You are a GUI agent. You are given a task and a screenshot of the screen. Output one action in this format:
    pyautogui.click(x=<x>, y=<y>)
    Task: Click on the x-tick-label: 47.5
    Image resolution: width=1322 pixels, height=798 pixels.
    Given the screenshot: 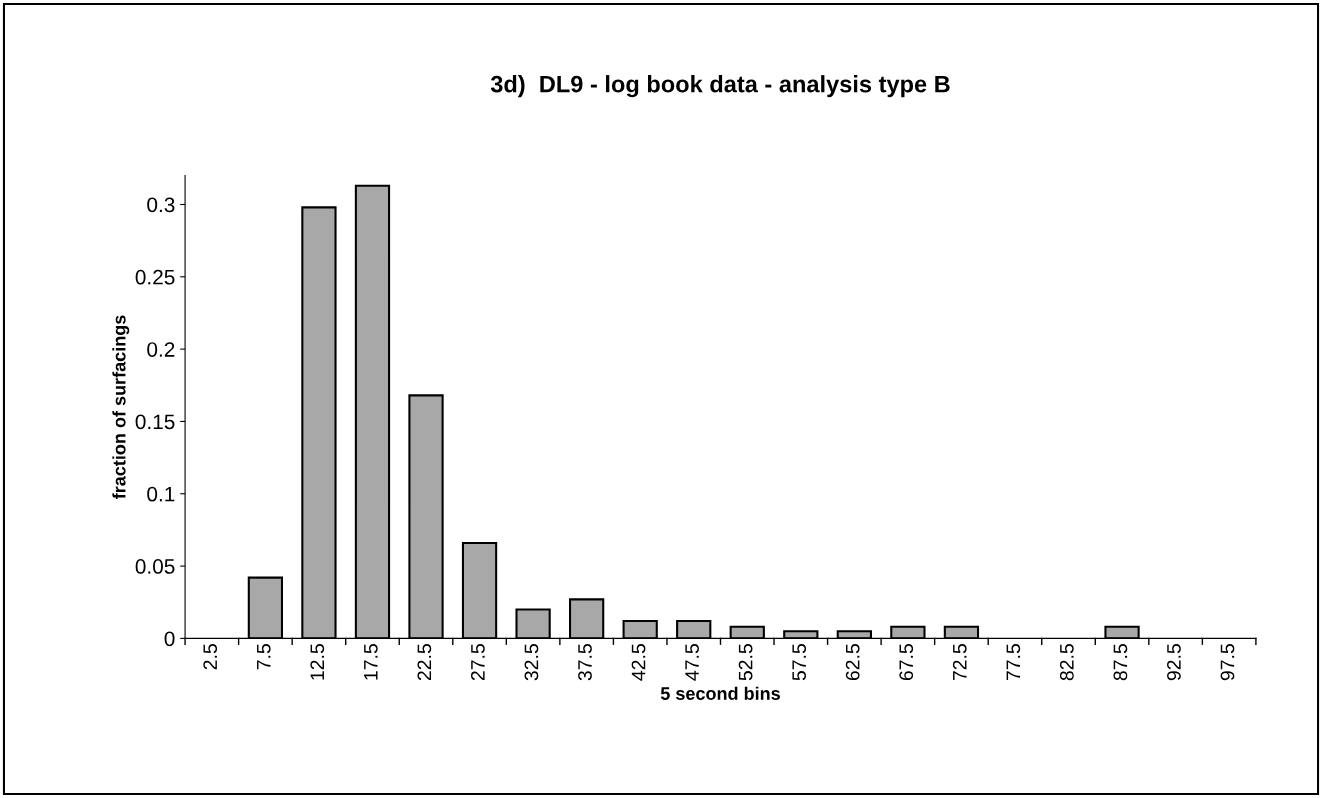 What is the action you would take?
    pyautogui.click(x=692, y=662)
    